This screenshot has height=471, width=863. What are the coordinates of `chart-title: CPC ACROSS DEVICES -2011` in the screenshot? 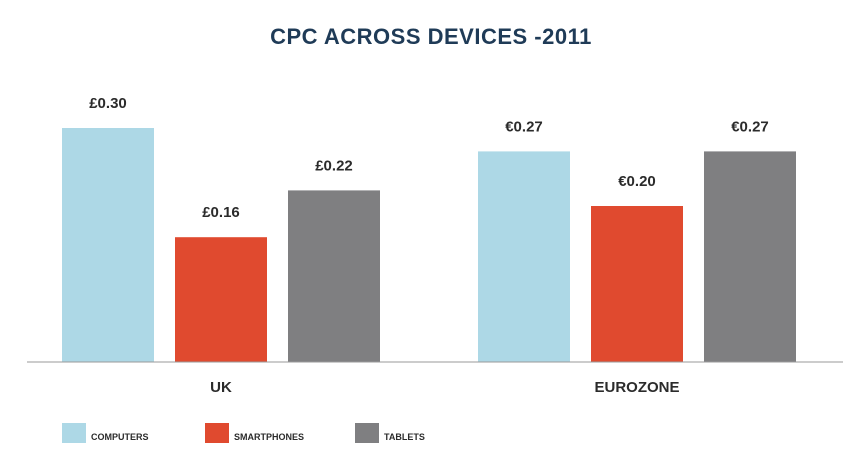 It's located at (431, 36).